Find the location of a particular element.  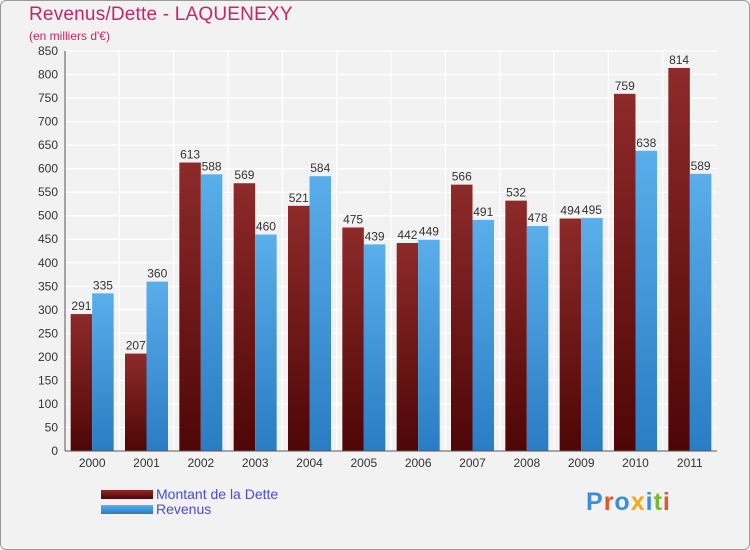

x-tick-label-2008: 2008 is located at coordinates (526, 463).